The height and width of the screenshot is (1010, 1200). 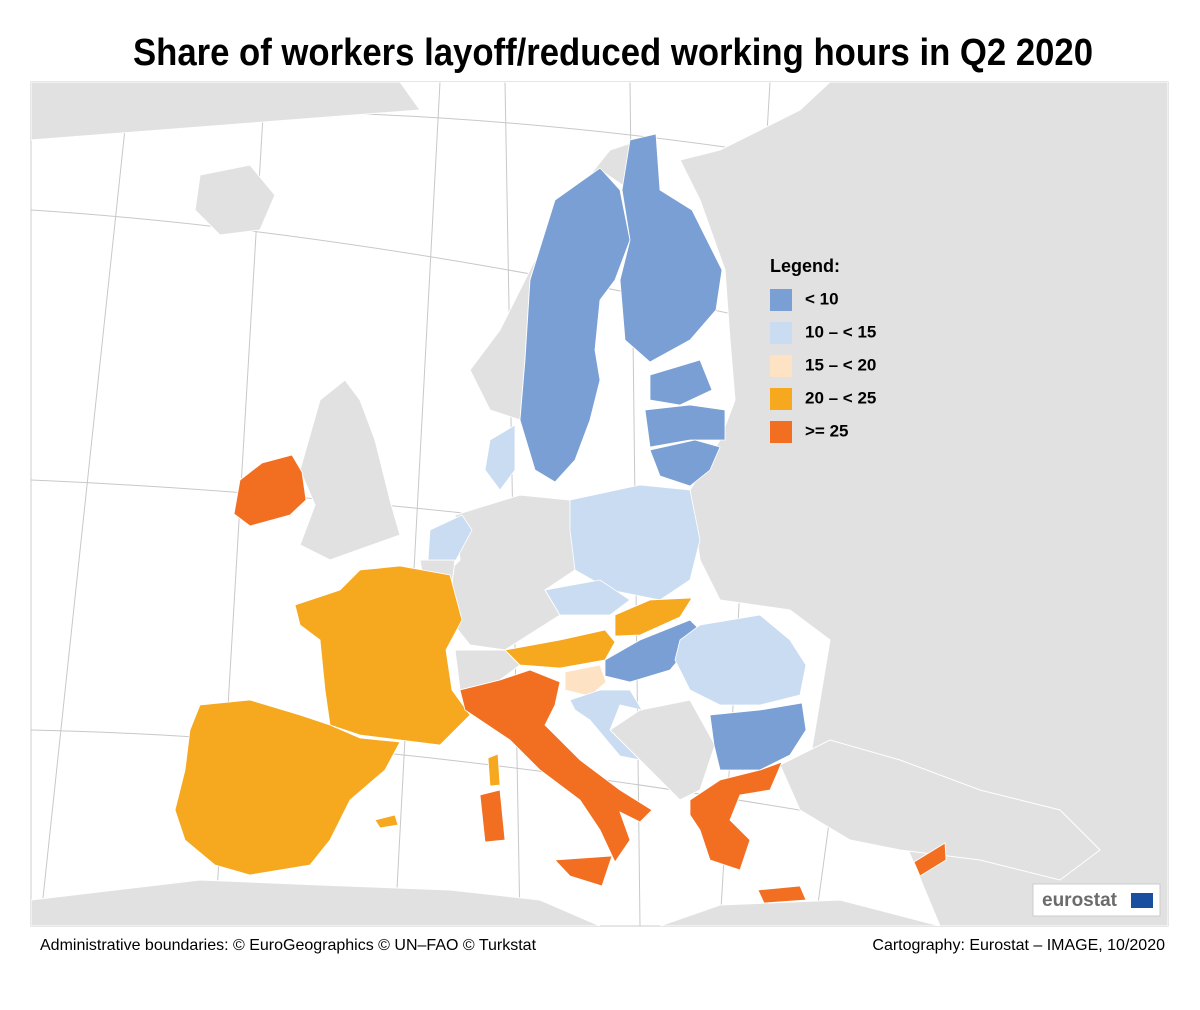 What do you see at coordinates (805, 266) in the screenshot?
I see `legend-title: Legend:` at bounding box center [805, 266].